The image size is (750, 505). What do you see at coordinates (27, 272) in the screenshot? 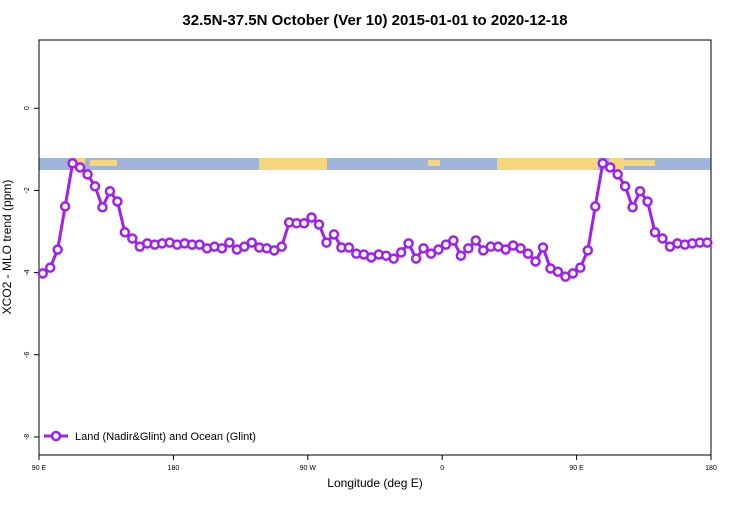
I see `y-tick-label: -4` at bounding box center [27, 272].